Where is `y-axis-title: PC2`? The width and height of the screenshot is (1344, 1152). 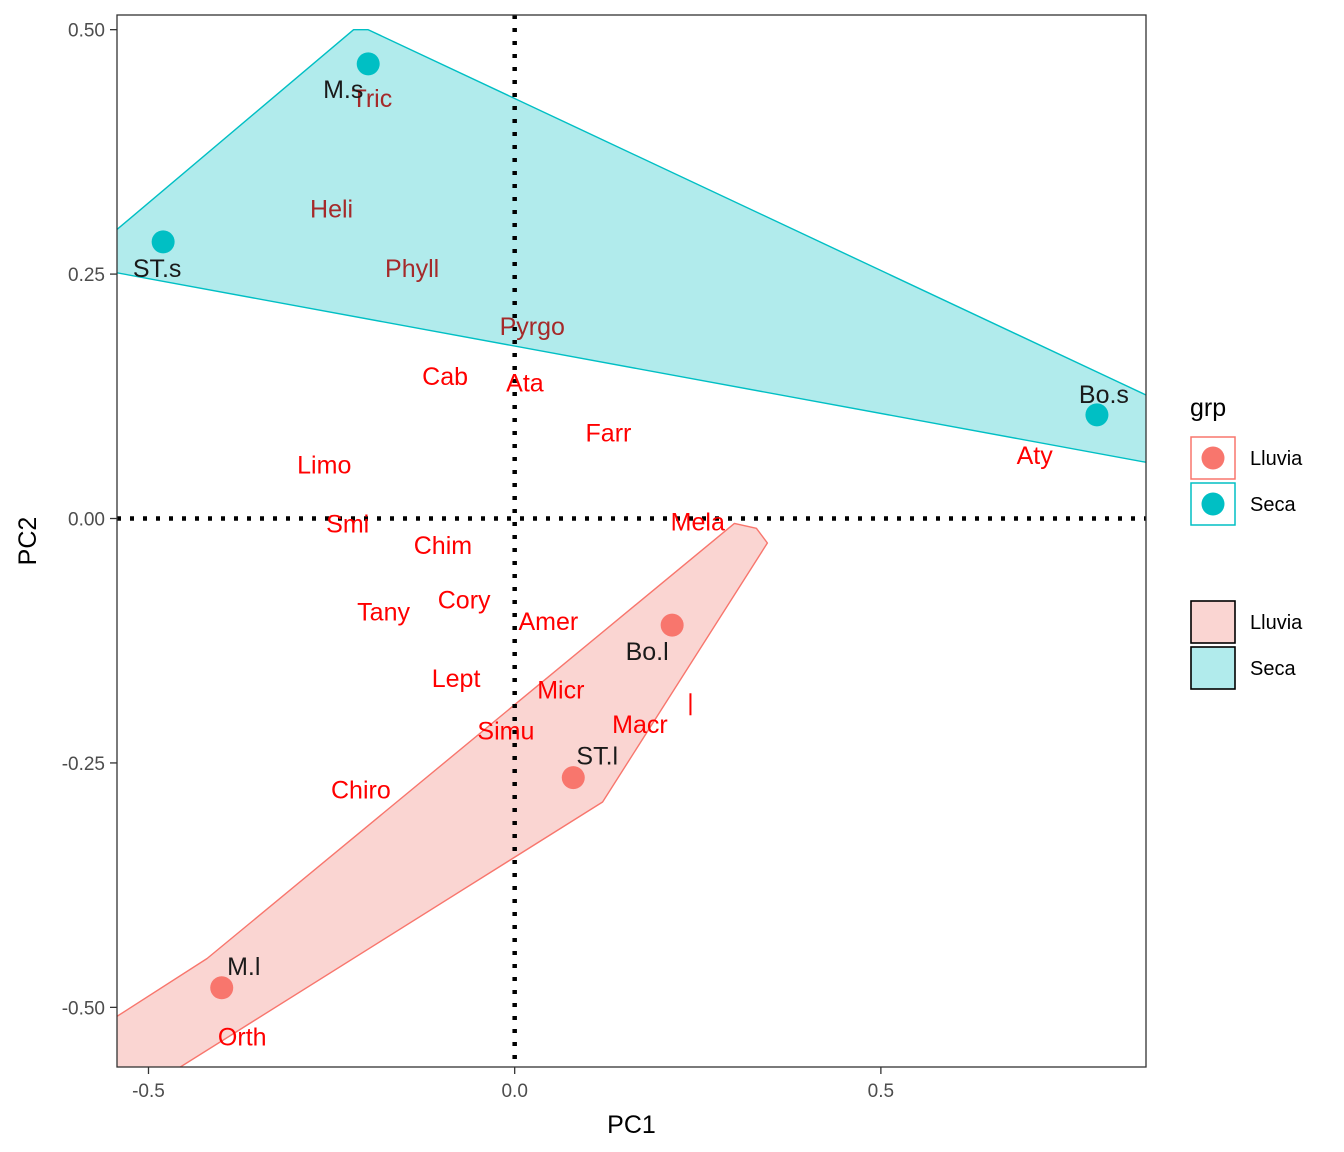
y-axis-title: PC2 is located at coordinates (28, 541).